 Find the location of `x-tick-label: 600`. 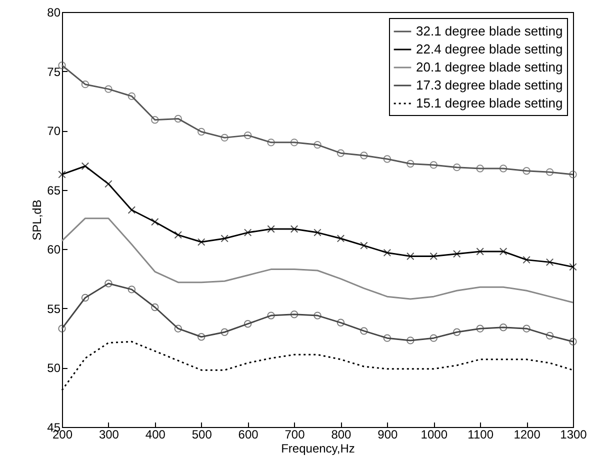

x-tick-label: 600 is located at coordinates (248, 435).